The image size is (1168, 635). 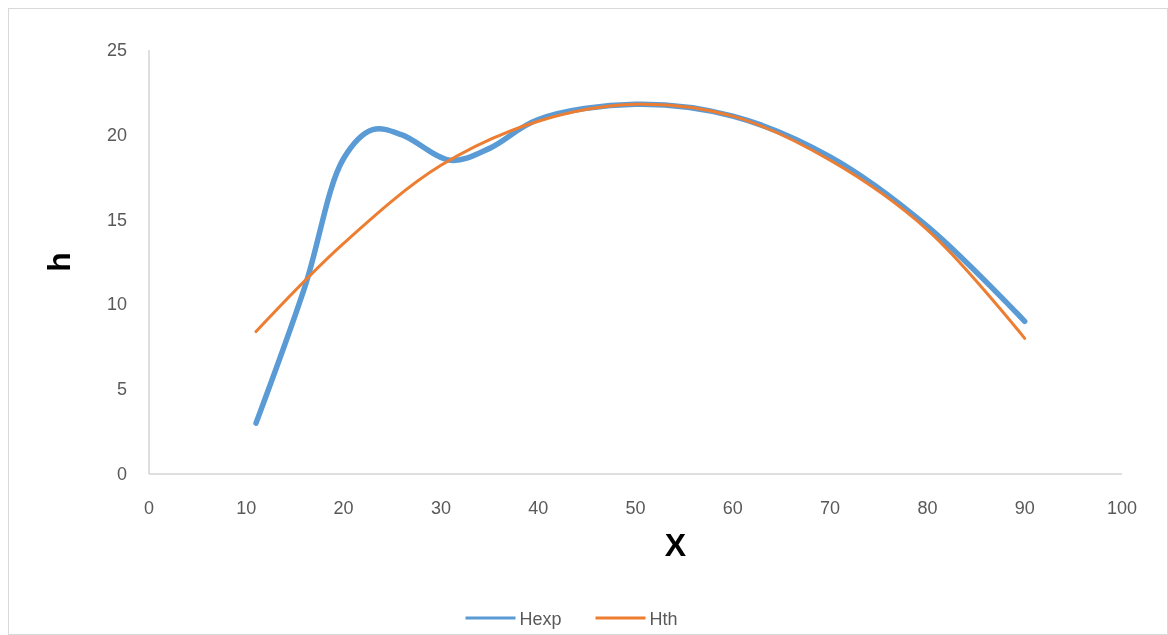 What do you see at coordinates (121, 389) in the screenshot?
I see `y-tick-label: 5` at bounding box center [121, 389].